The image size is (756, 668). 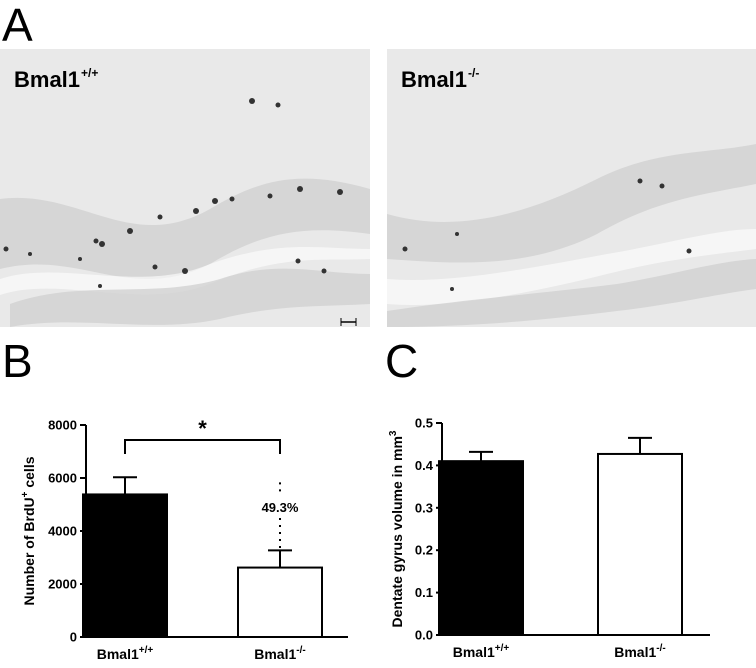 What do you see at coordinates (73, 637) in the screenshot?
I see `brdu-ytick-label: 0` at bounding box center [73, 637].